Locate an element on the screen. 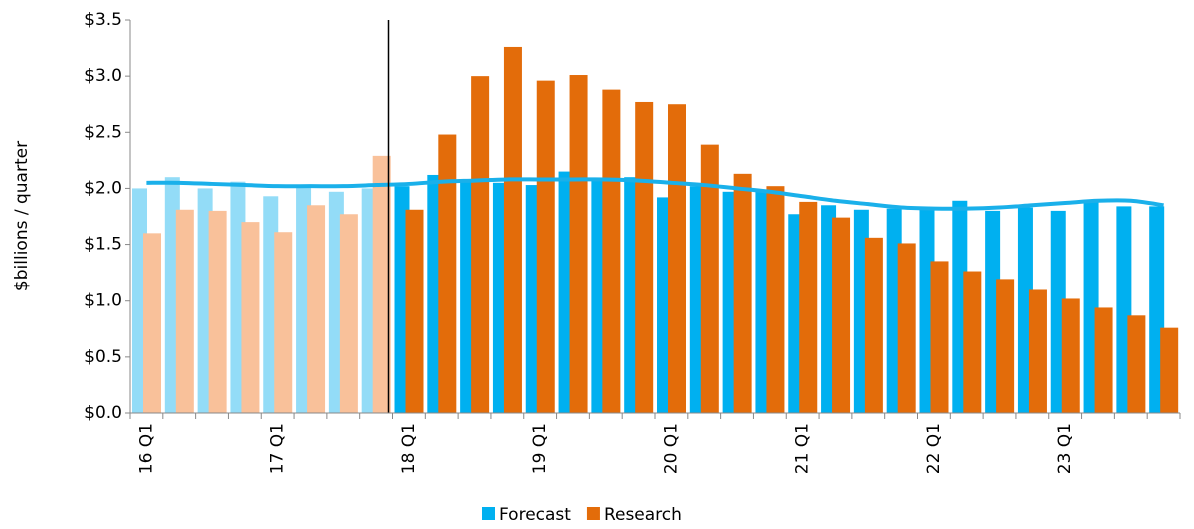  y-tick-label: $3.5 is located at coordinates (103, 20).